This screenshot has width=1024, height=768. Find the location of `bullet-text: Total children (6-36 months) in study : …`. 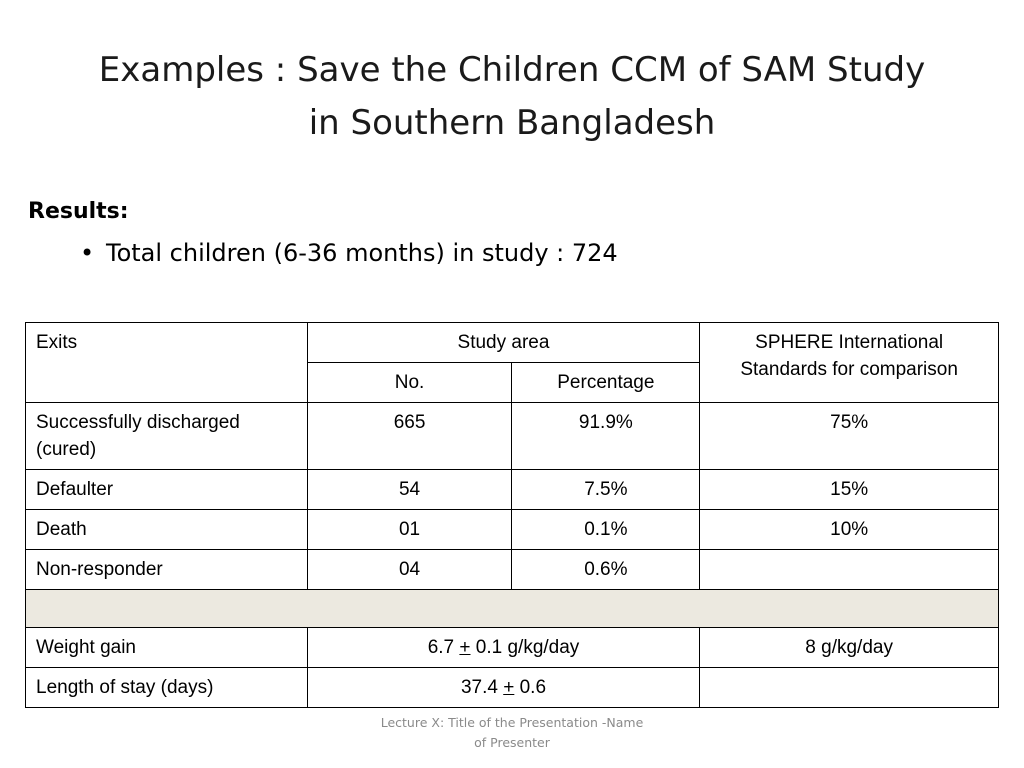

bullet-text: Total children (6-36 months) in study : … is located at coordinates (362, 253).